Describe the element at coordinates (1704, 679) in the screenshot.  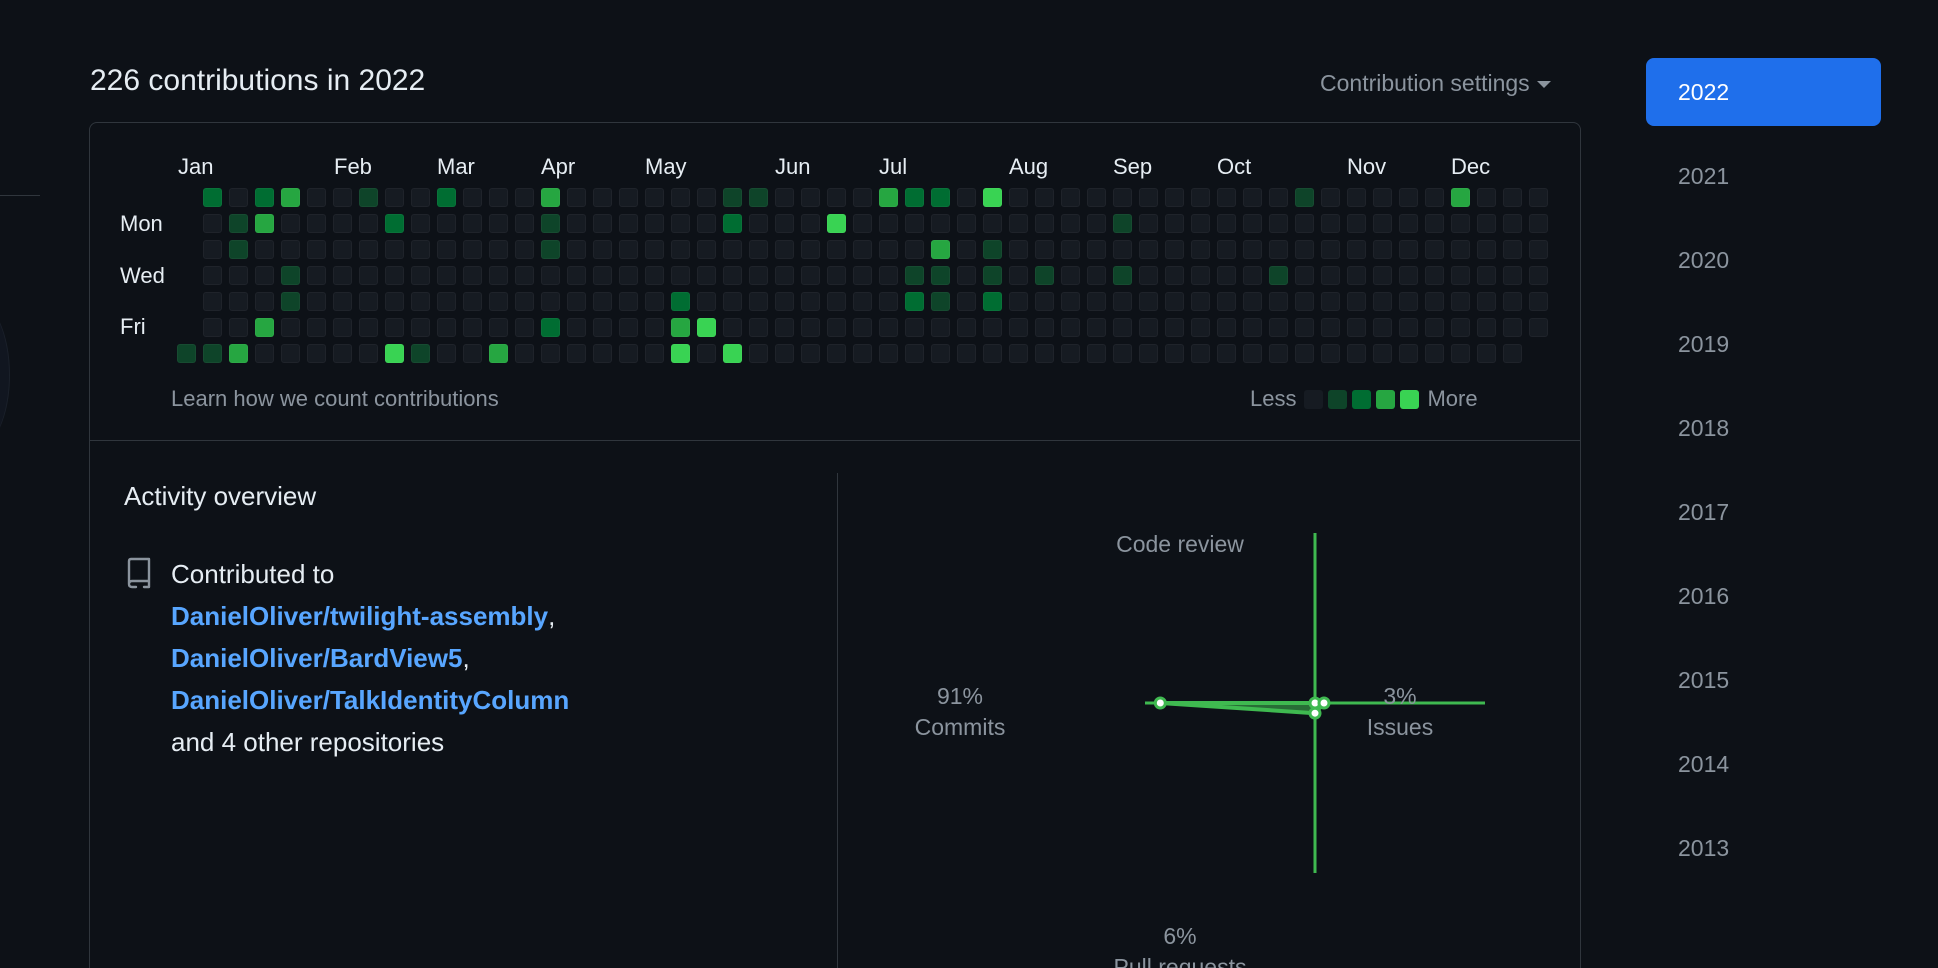
I see `year-2015: 2015` at that location.